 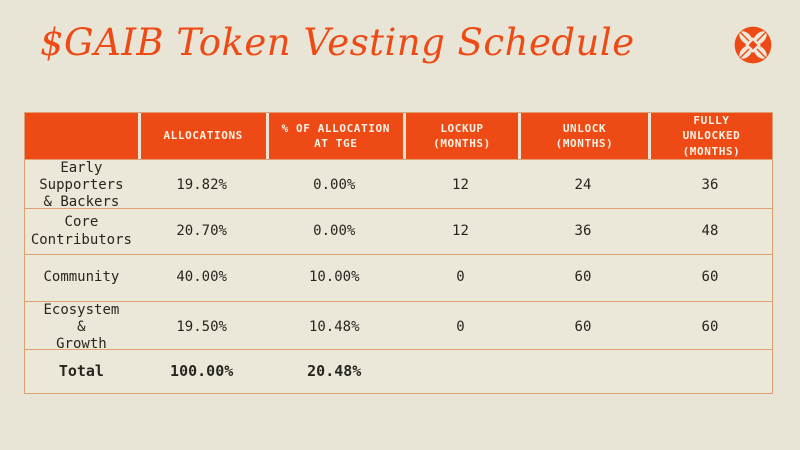 What do you see at coordinates (334, 371) in the screenshot?
I see `tge-cell: 20.48%` at bounding box center [334, 371].